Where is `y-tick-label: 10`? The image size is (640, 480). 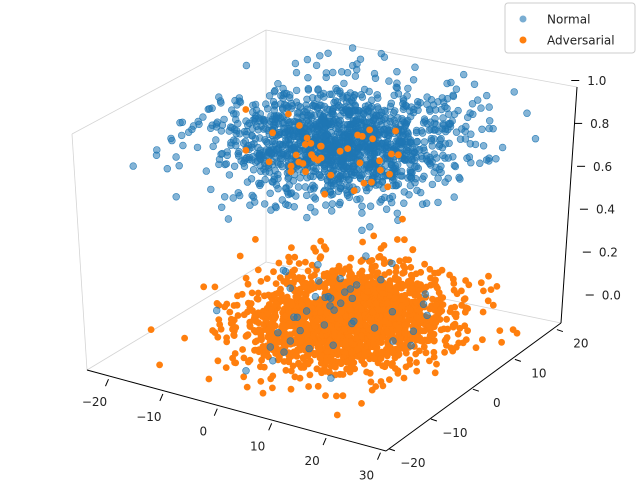
y-tick-label: 10 is located at coordinates (538, 373).